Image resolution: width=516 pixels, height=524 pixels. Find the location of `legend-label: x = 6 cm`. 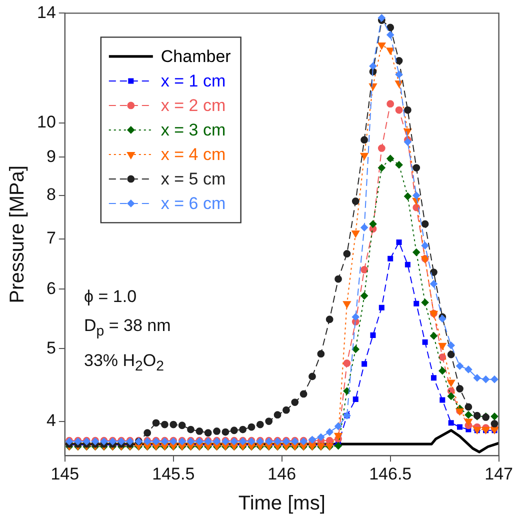

legend-label: x = 6 cm is located at coordinates (193, 204).